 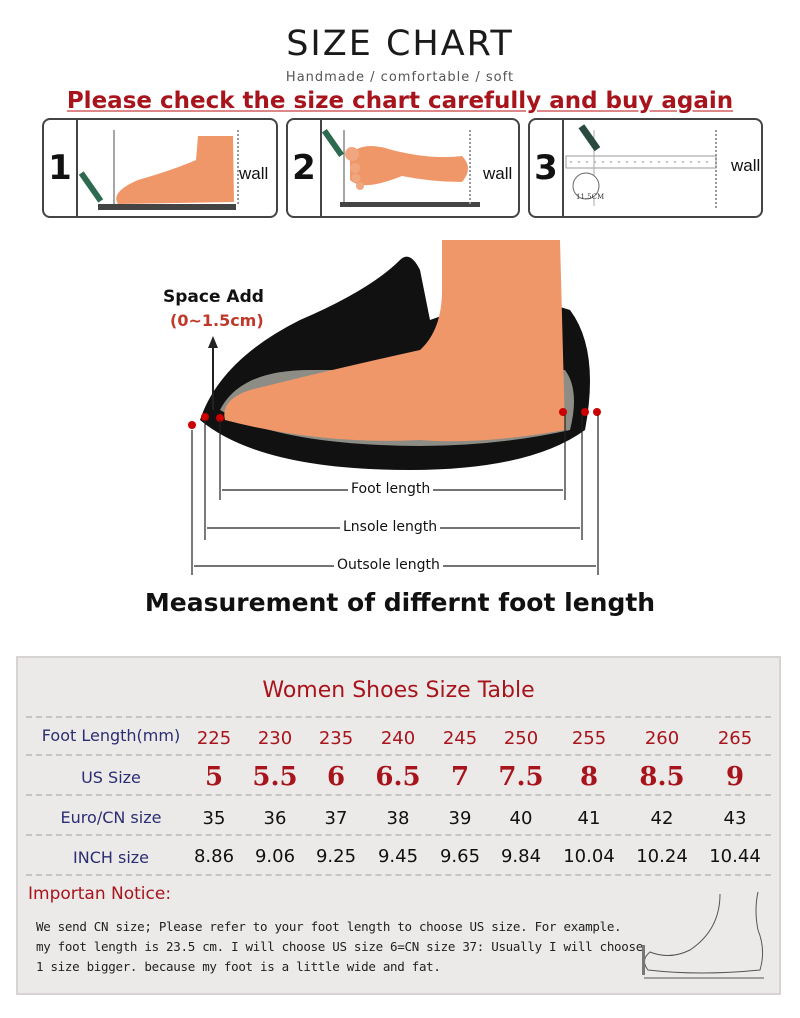 I want to click on foot-side-icon, so click(x=158, y=170).